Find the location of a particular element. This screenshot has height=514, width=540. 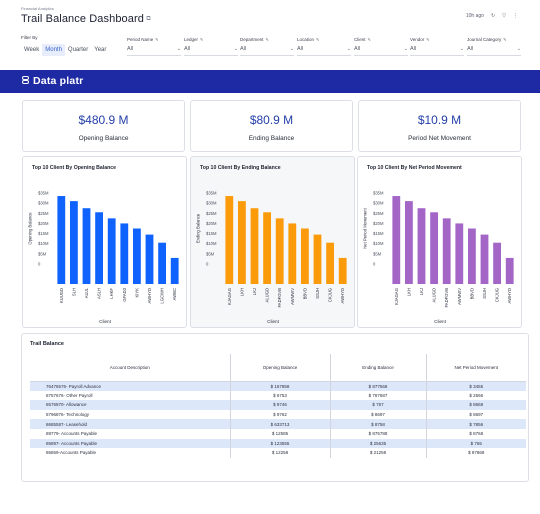

period-week: Week is located at coordinates (32, 50).